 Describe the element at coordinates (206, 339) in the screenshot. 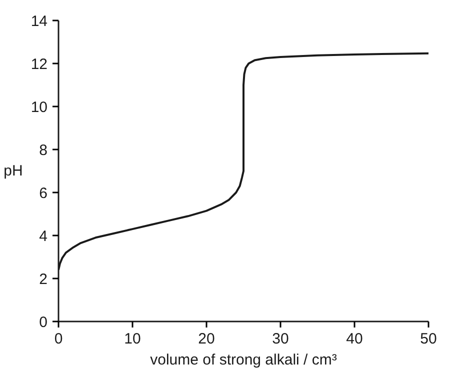

I see `x-tick-label: 20` at that location.